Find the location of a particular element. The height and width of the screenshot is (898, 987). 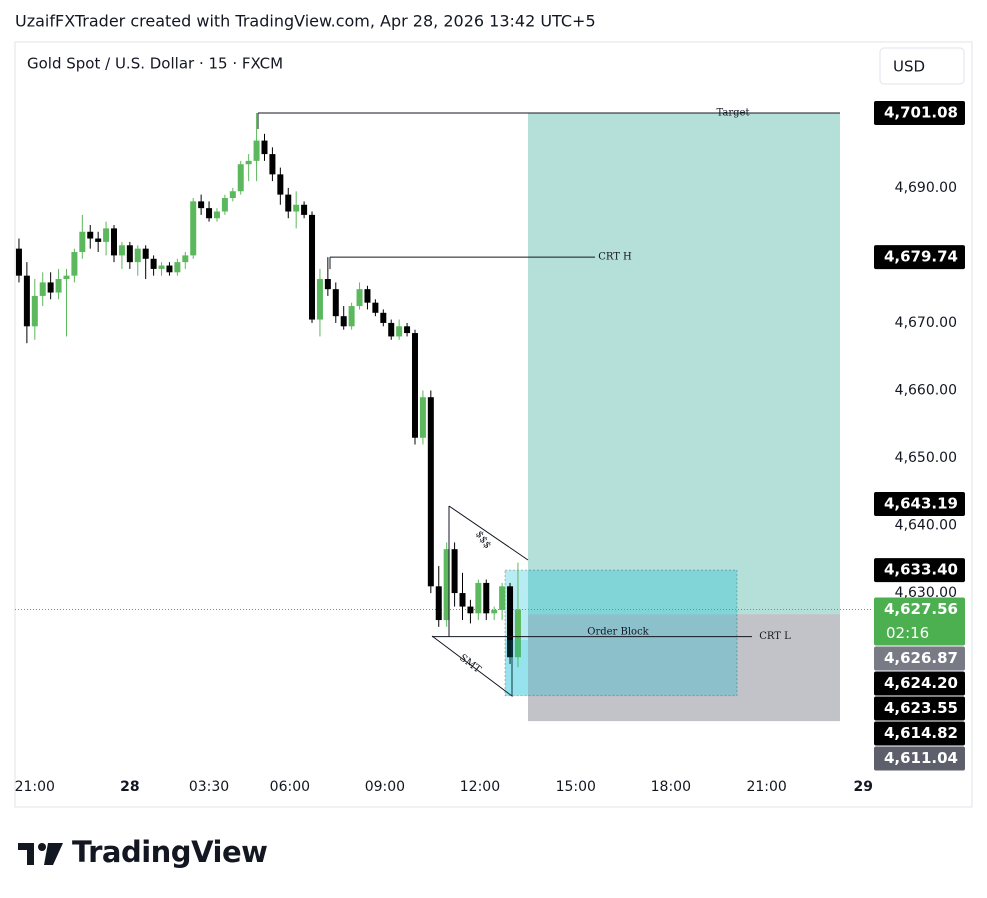

price-label-text: 4,627.56 is located at coordinates (921, 609).